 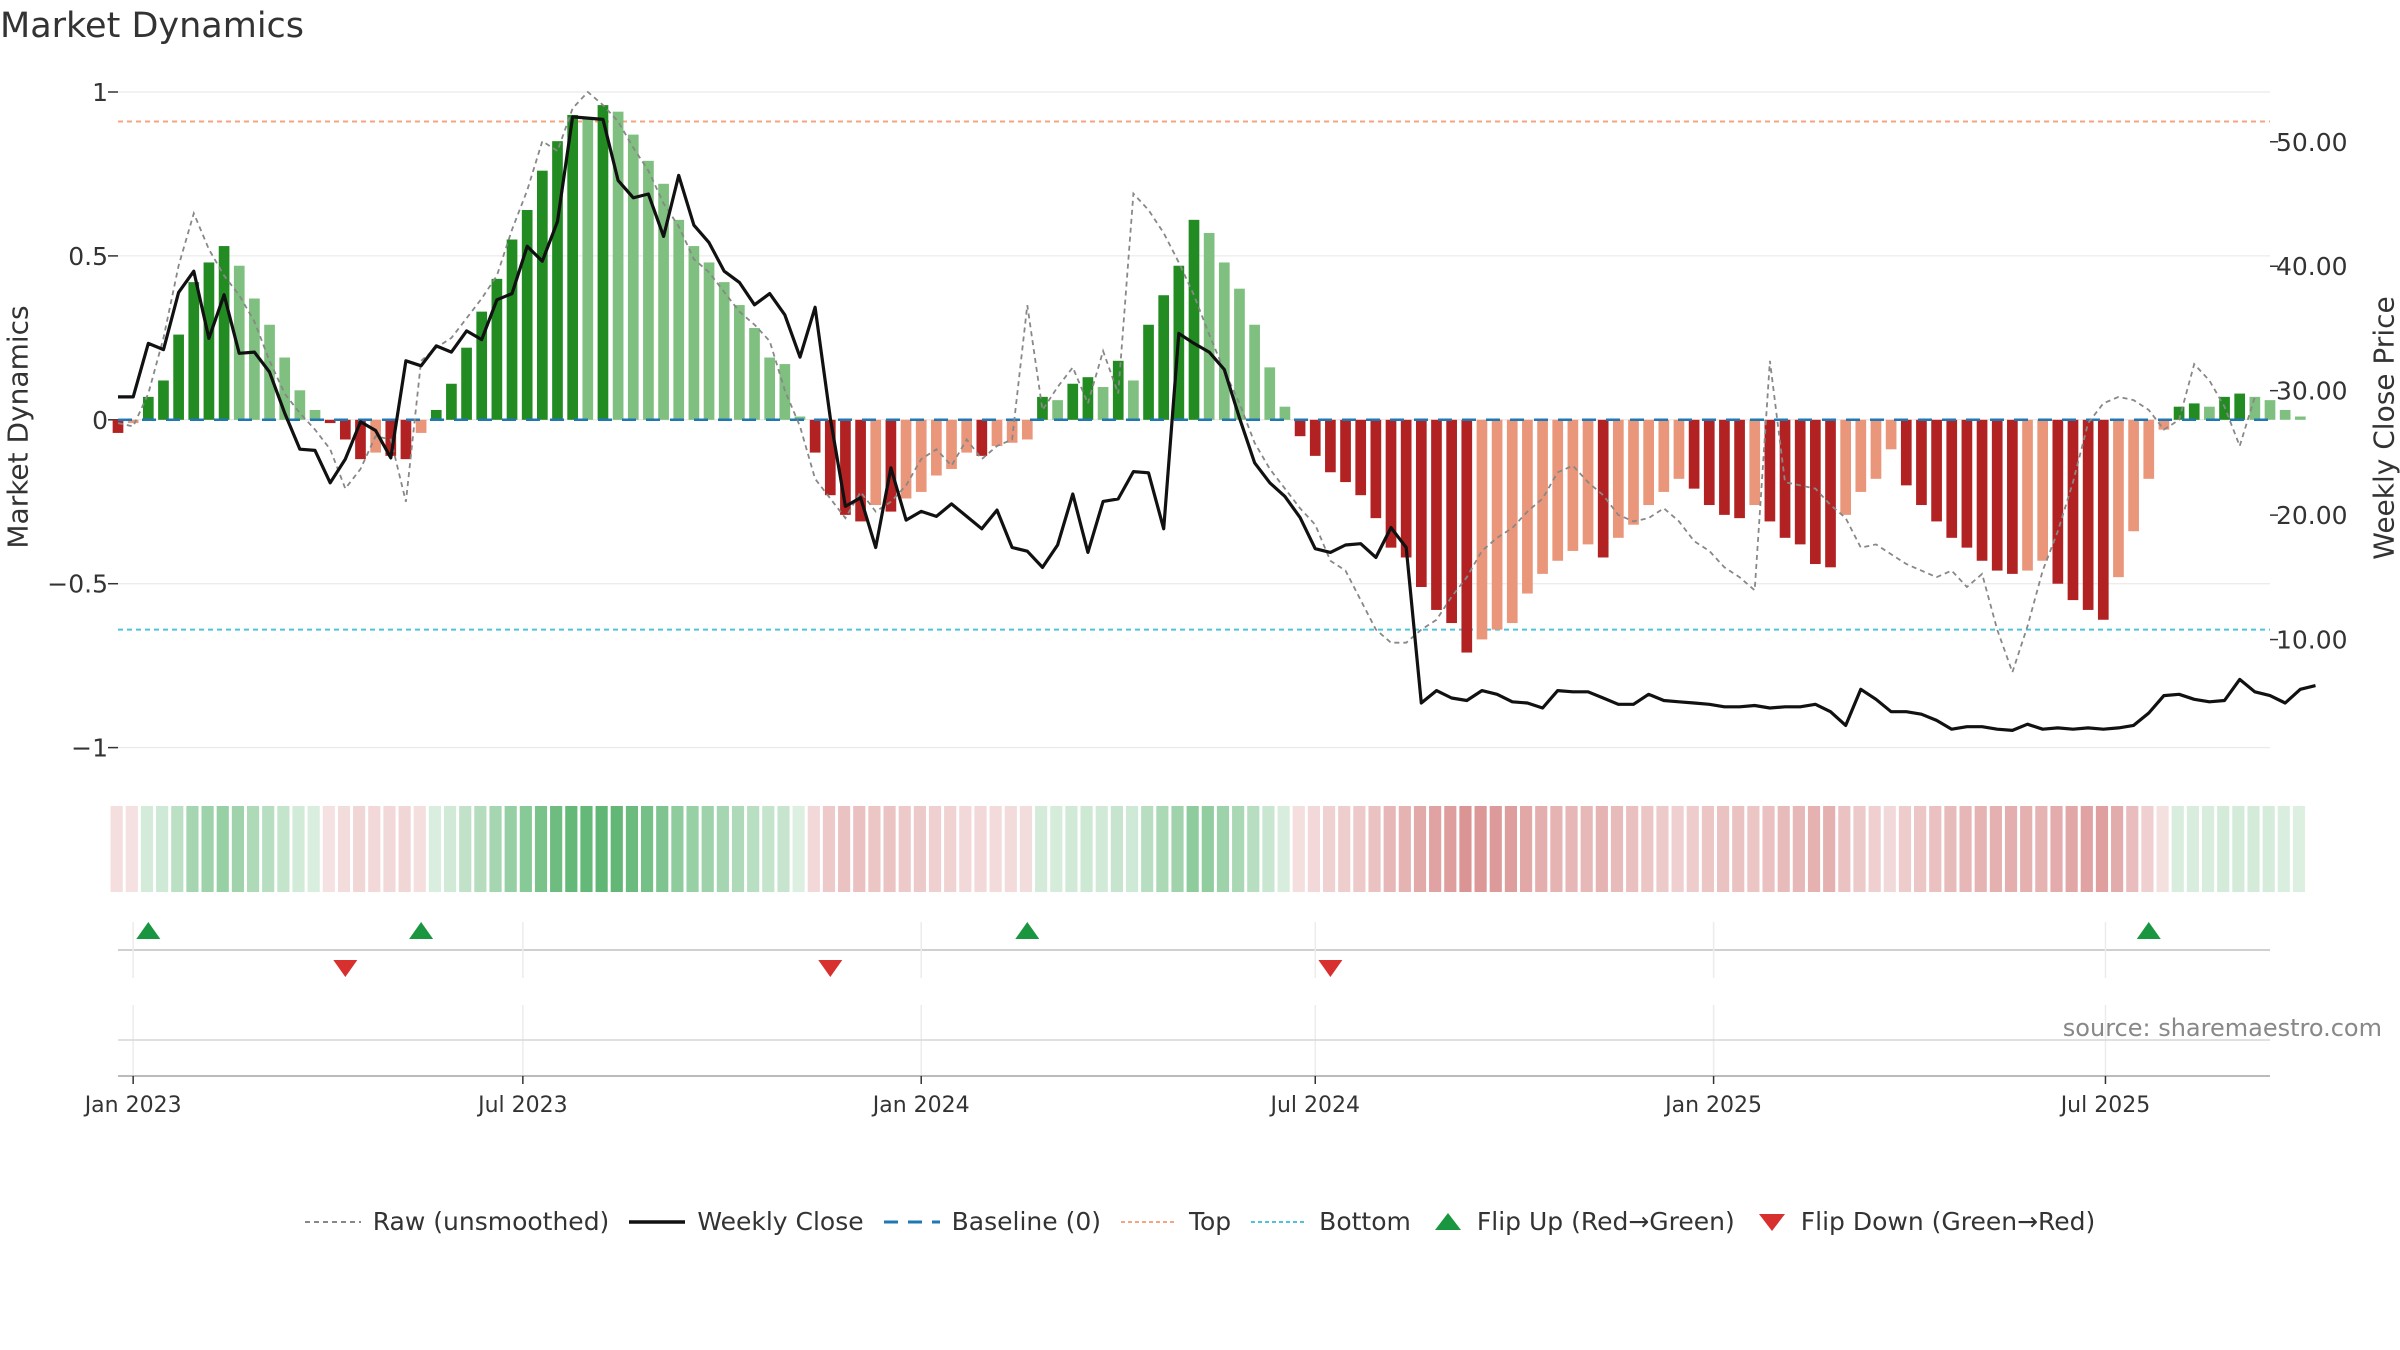 What do you see at coordinates (522, 1105) in the screenshot?
I see `x-tick-label: Jul 2023` at bounding box center [522, 1105].